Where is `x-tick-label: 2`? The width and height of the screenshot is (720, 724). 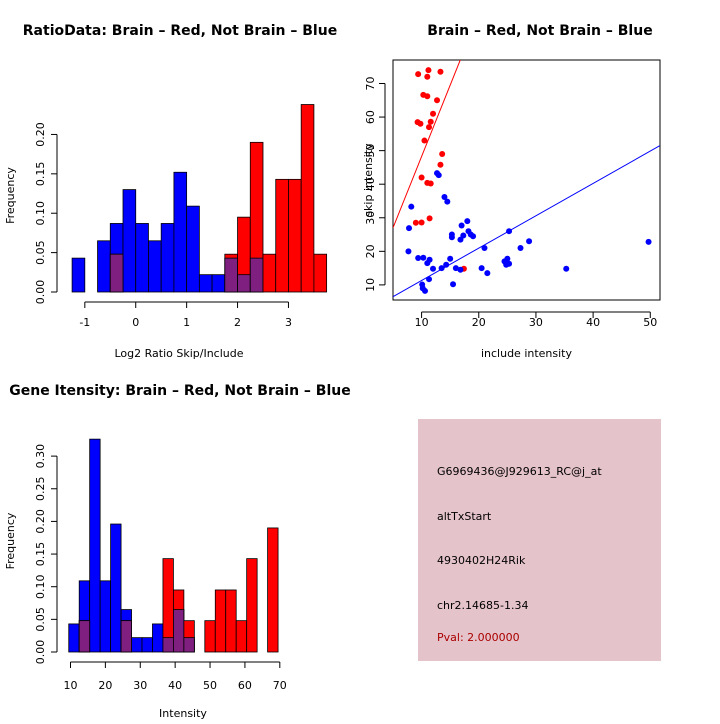 x-tick-label: 2 is located at coordinates (237, 322).